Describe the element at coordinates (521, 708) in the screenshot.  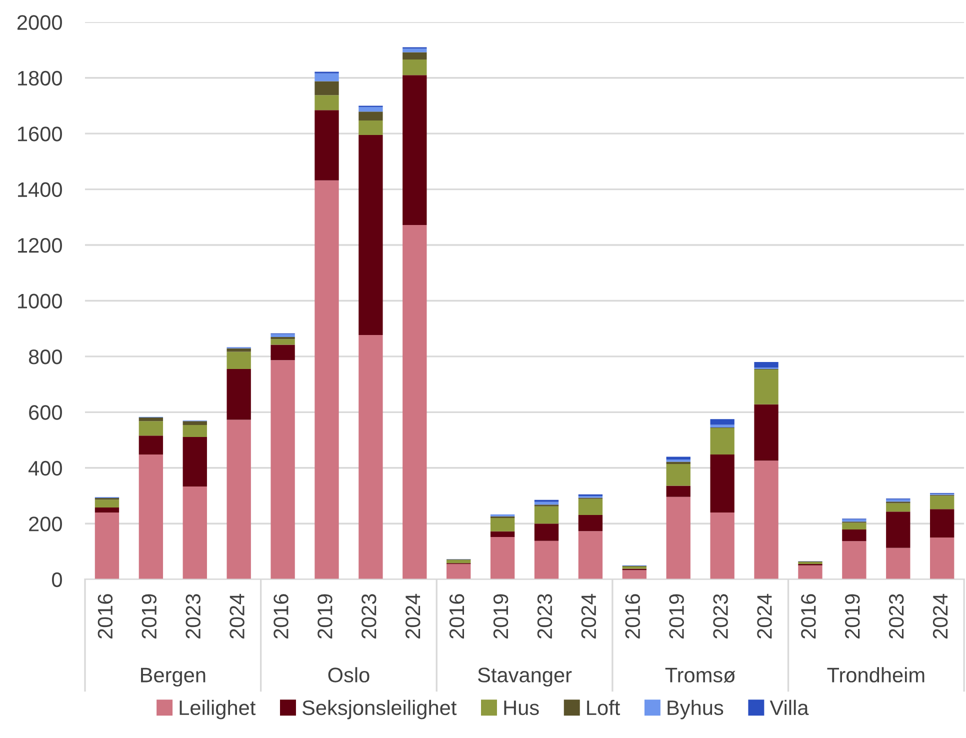
I see `legend-label: Hus` at that location.